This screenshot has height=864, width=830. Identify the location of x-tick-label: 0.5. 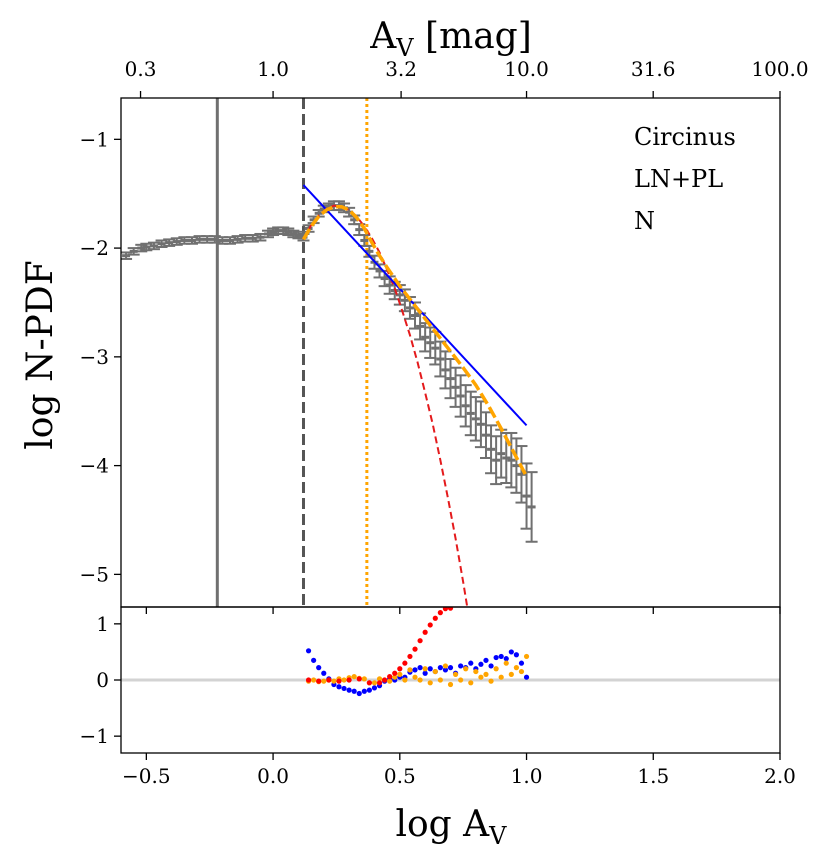
(400, 776).